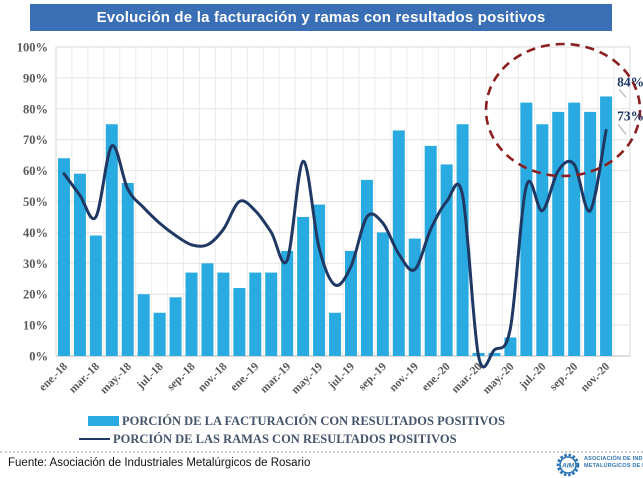 The width and height of the screenshot is (643, 478). What do you see at coordinates (223, 314) in the screenshot?
I see `bar-nov.-18` at bounding box center [223, 314].